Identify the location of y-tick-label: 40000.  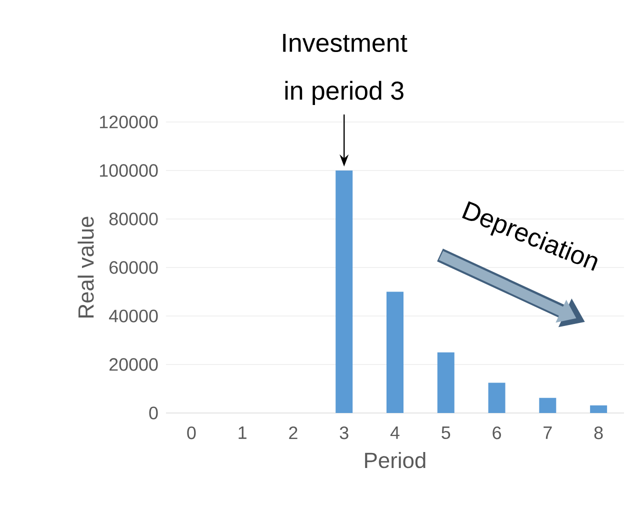
(133, 316).